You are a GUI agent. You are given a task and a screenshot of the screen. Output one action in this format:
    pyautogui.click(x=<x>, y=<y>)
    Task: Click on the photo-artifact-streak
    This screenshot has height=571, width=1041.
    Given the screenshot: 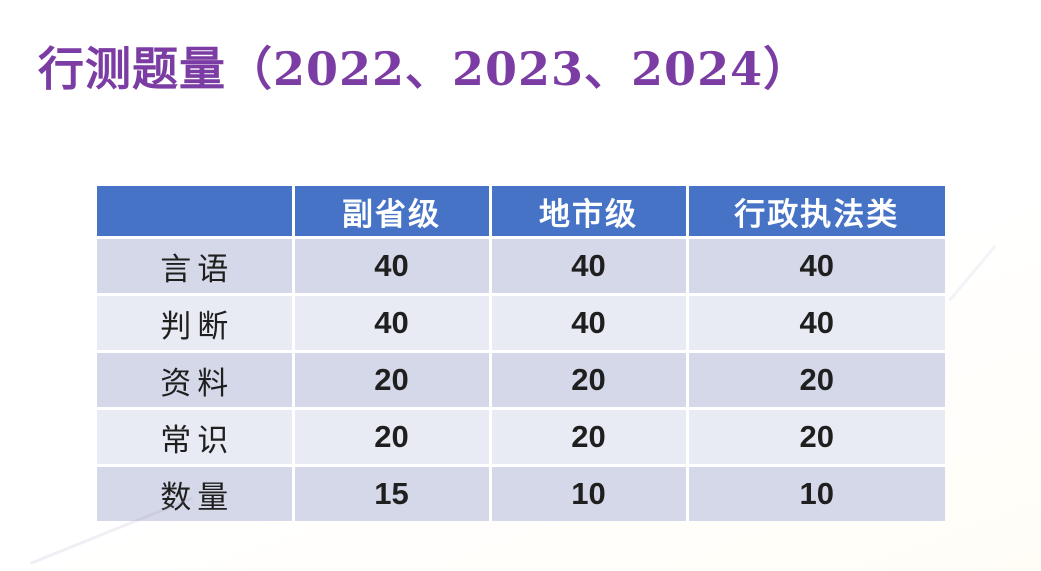 What is the action you would take?
    pyautogui.click(x=972, y=273)
    